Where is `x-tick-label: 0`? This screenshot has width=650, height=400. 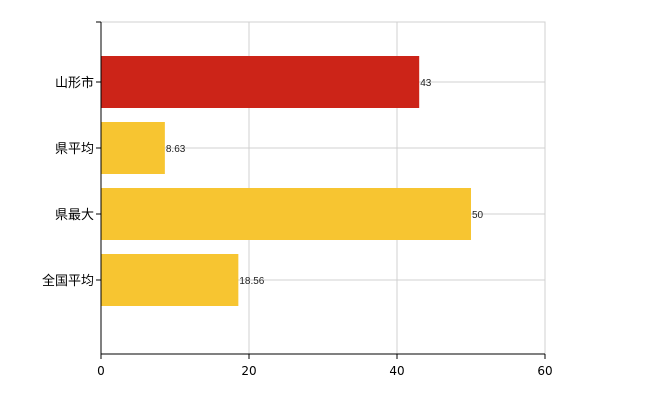
x-tick-label: 0 is located at coordinates (101, 371).